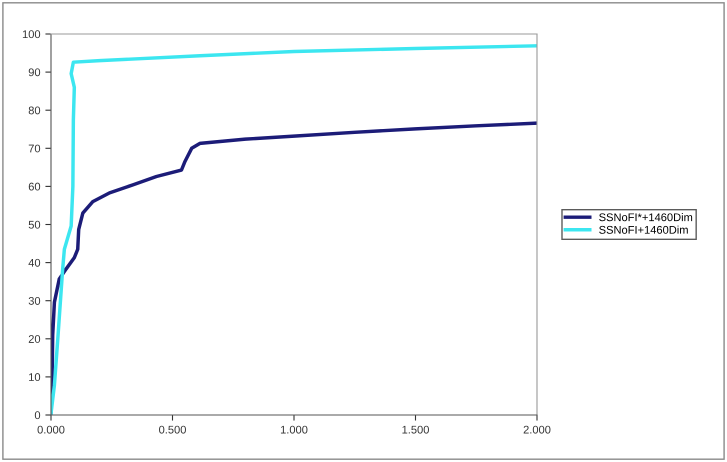 The width and height of the screenshot is (727, 462). Describe the element at coordinates (34, 110) in the screenshot. I see `y-tick-label: 80` at that location.